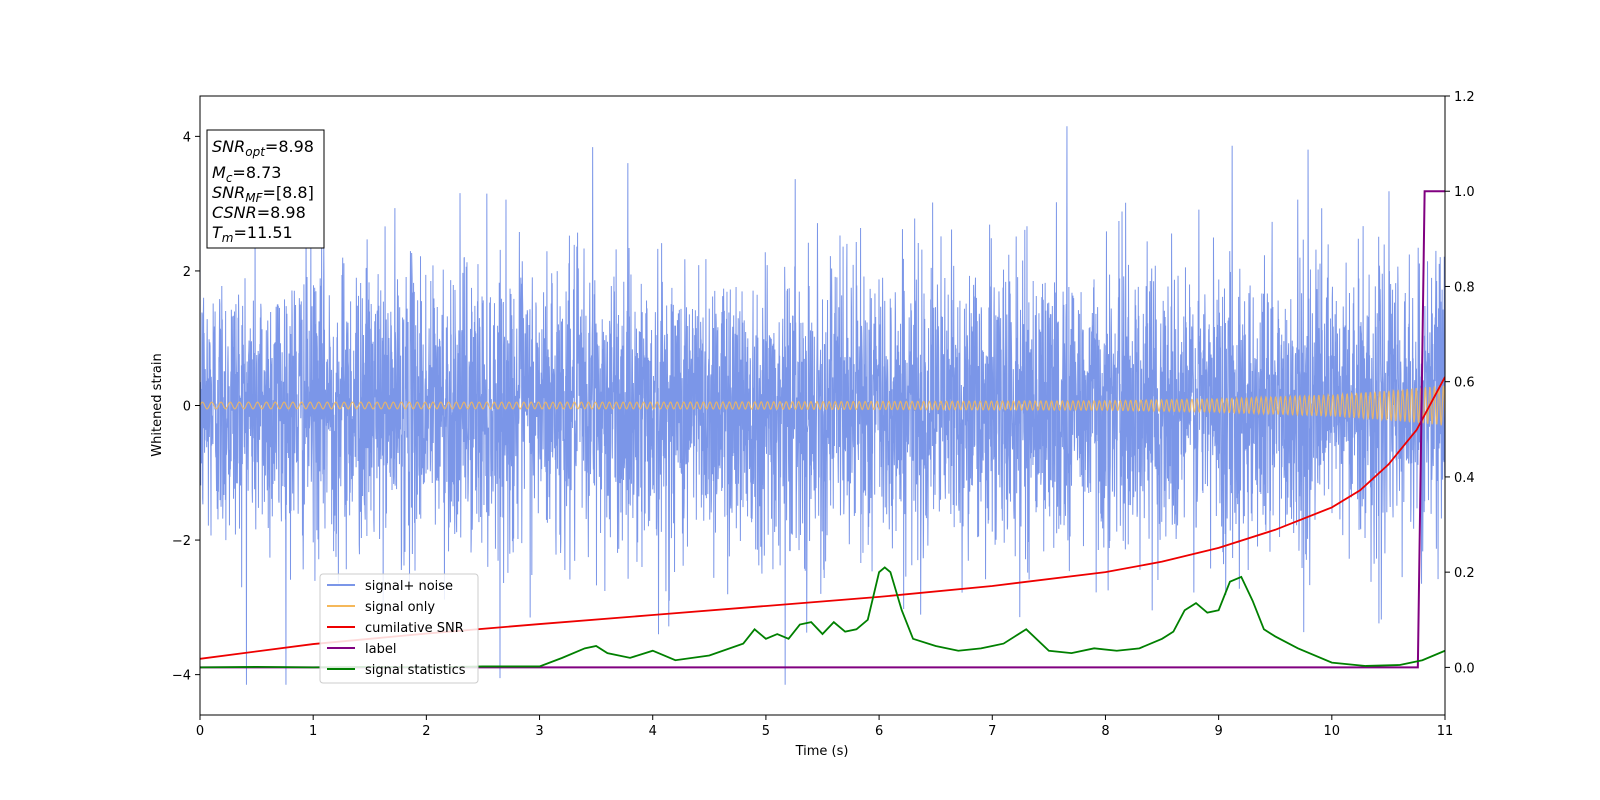 The height and width of the screenshot is (800, 1600). I want to click on y-tick-label: 4, so click(187, 137).